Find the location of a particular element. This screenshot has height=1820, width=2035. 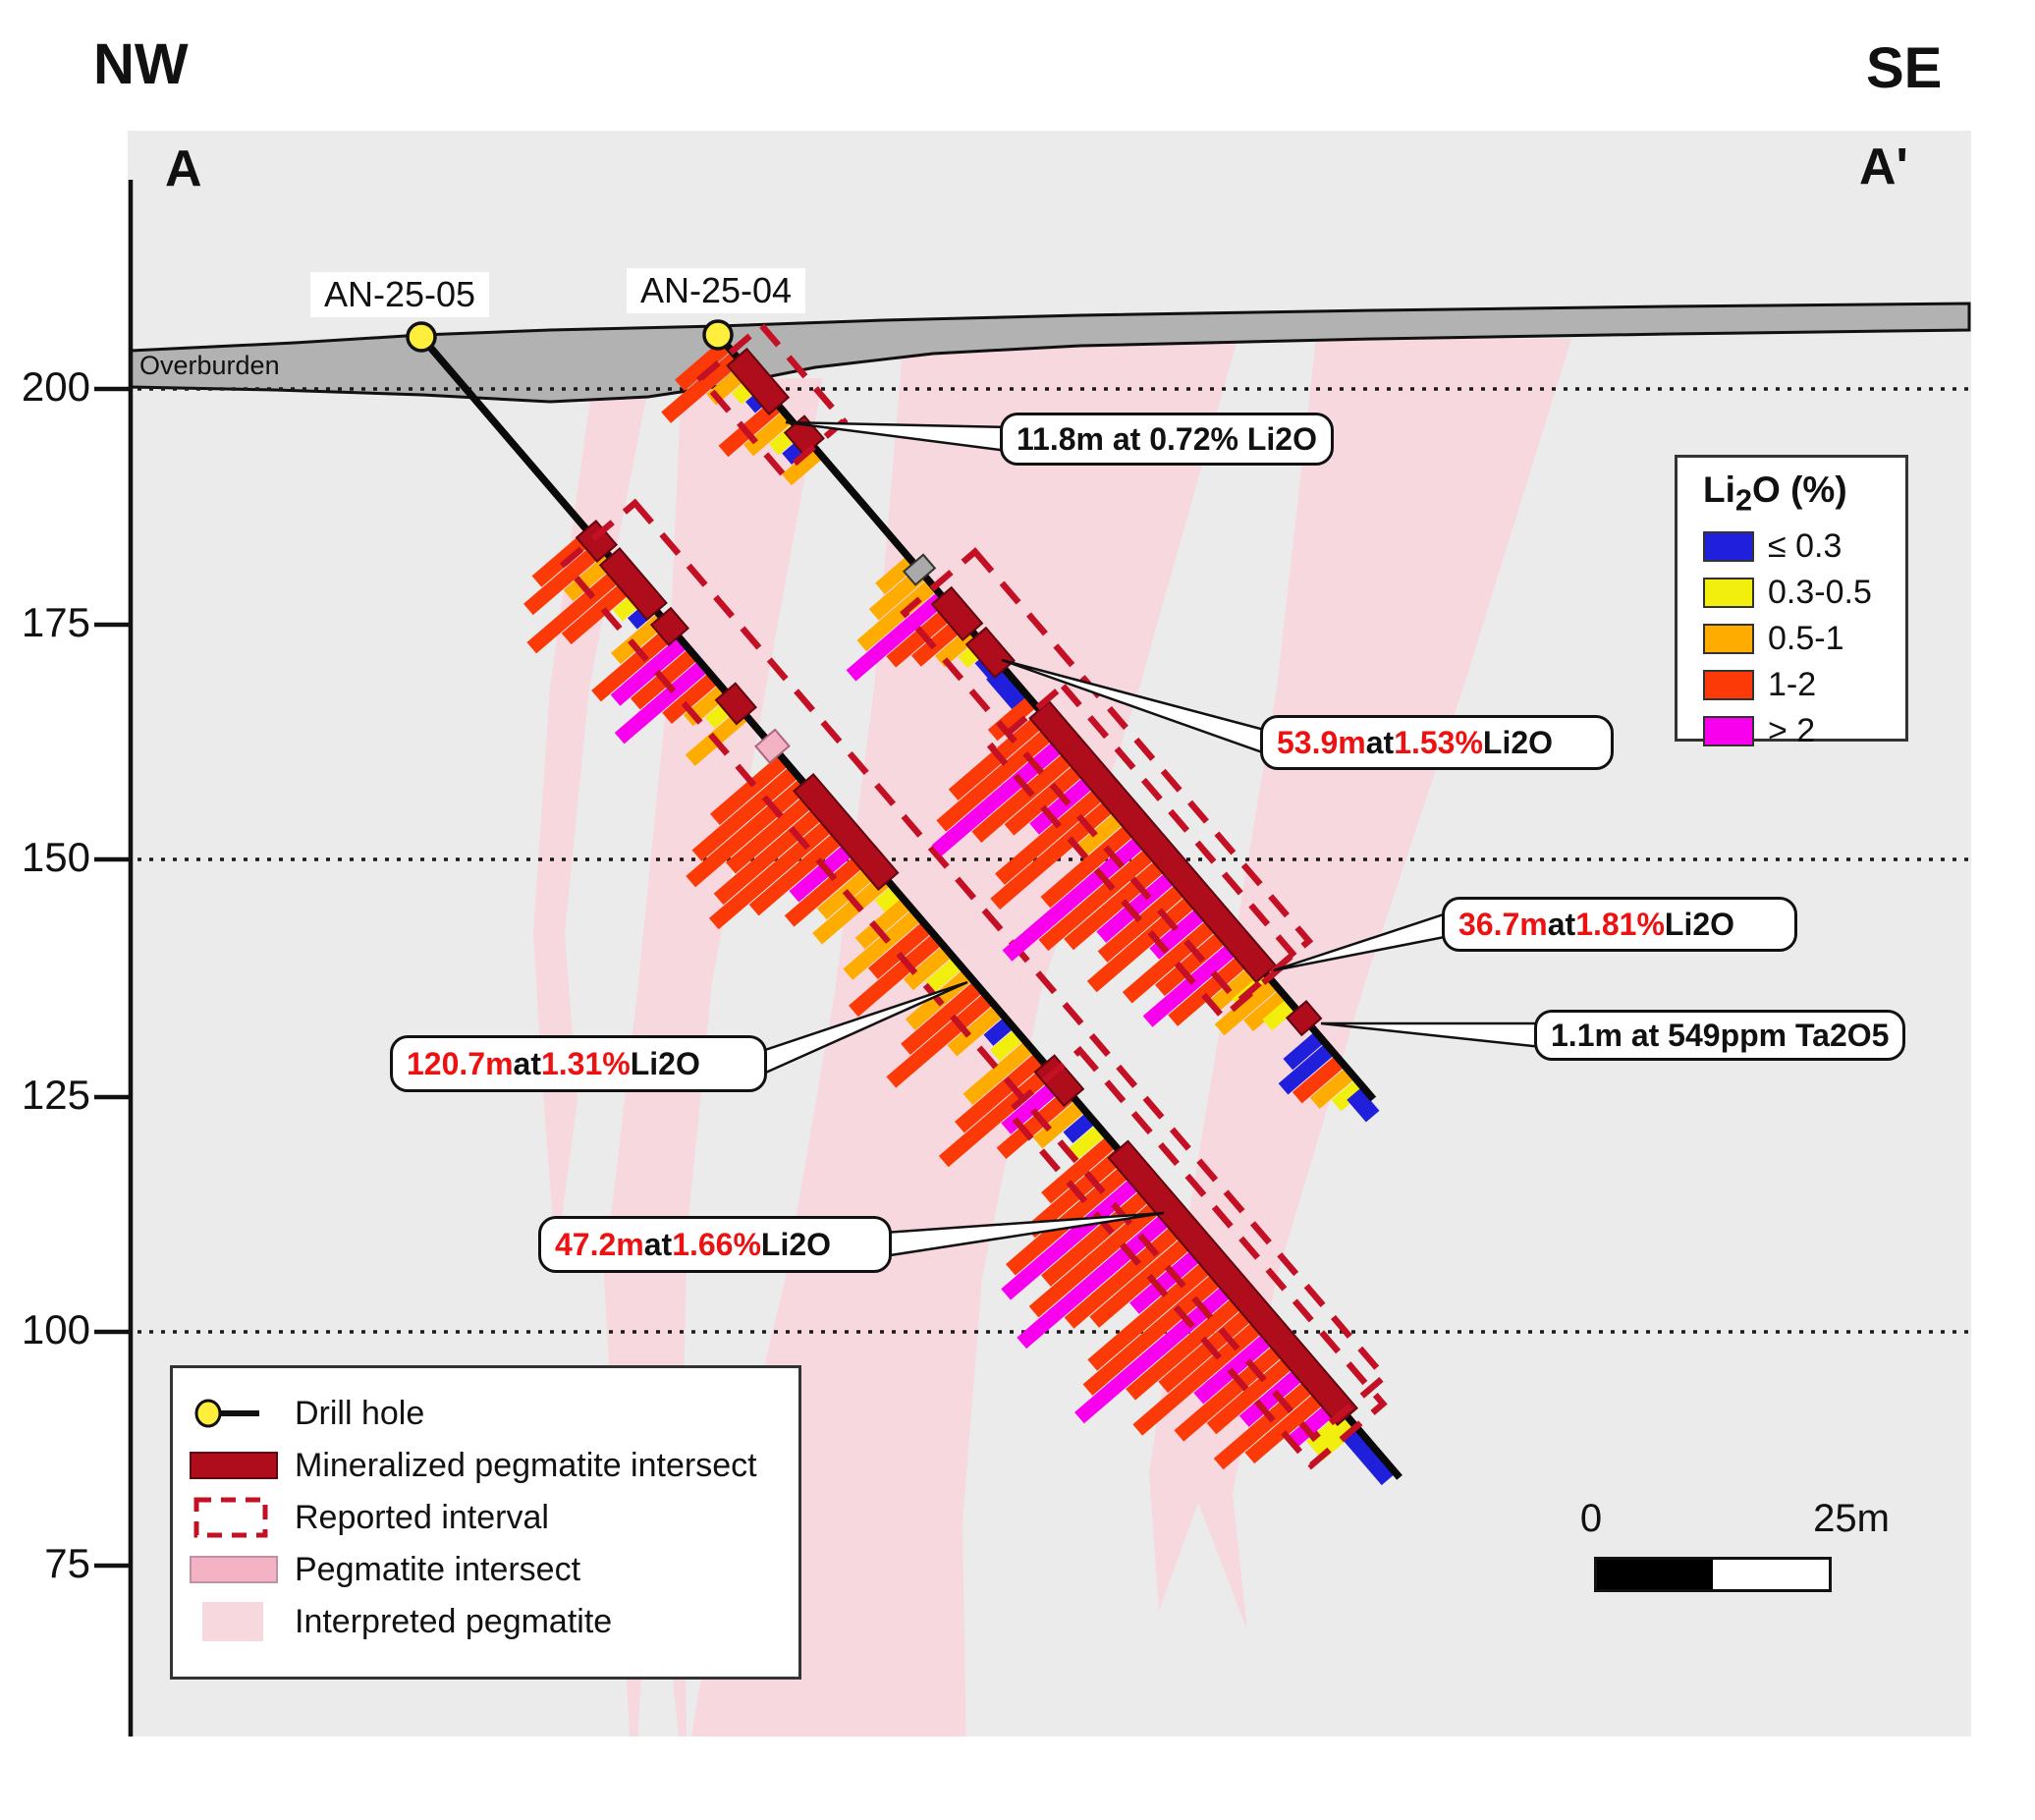

li2o-legend: Li2O (%) ≤ 0.3 0.3-0.5 0.5-1 1-2 > 2 is located at coordinates (1791, 602).